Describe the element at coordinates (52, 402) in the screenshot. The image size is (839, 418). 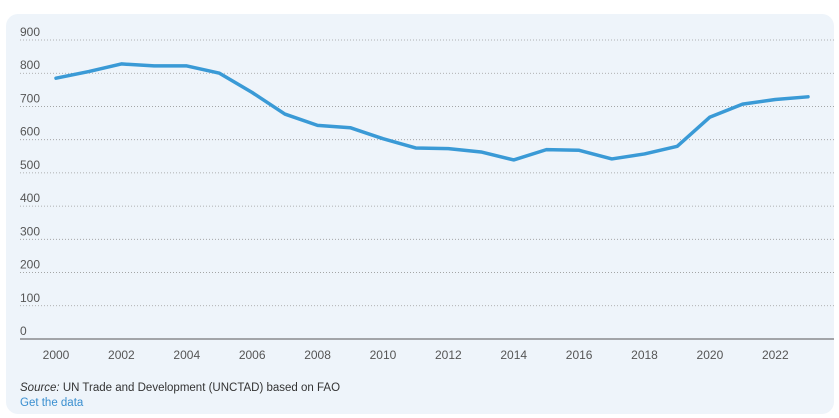
I see `get-the-data-link: Get the data` at that location.